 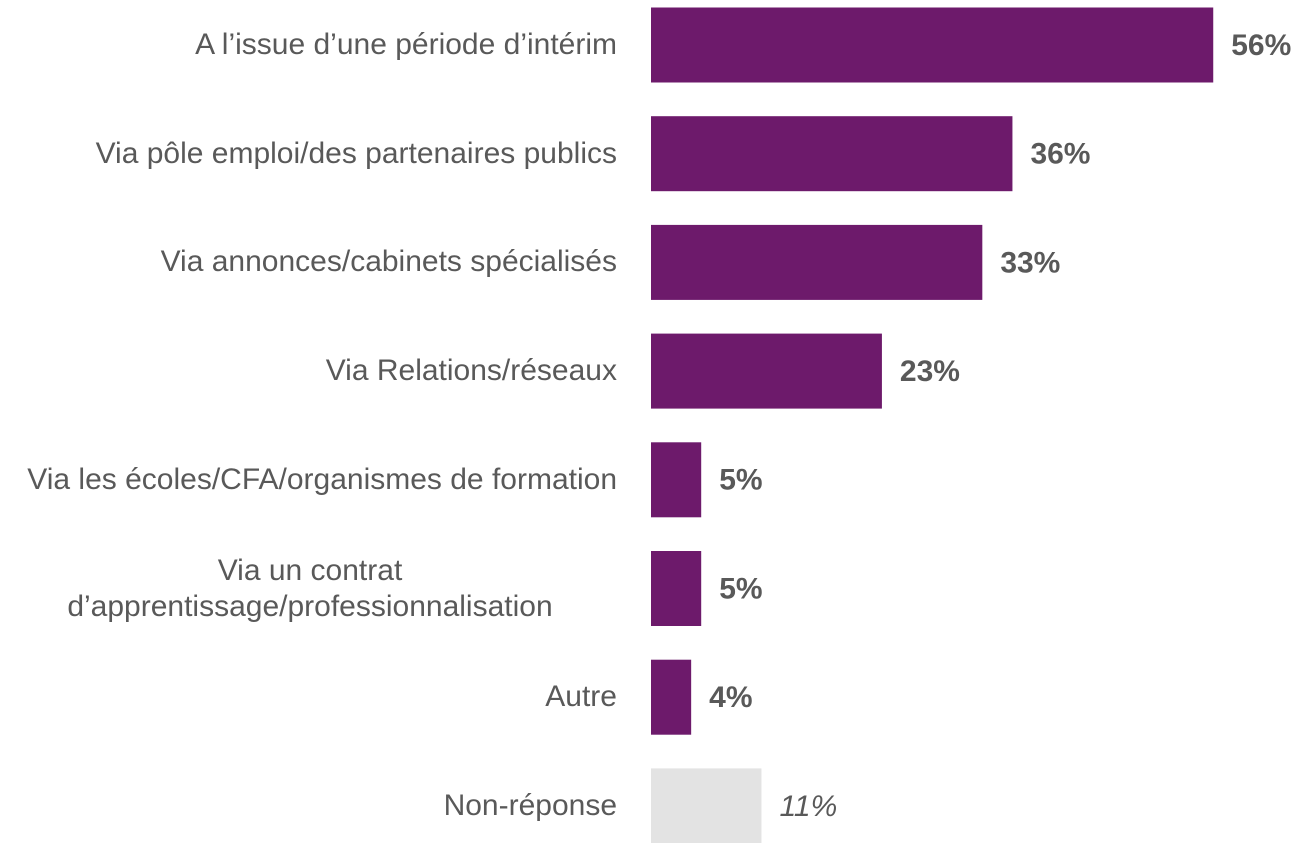 I want to click on value-label: 11%, so click(x=808, y=806).